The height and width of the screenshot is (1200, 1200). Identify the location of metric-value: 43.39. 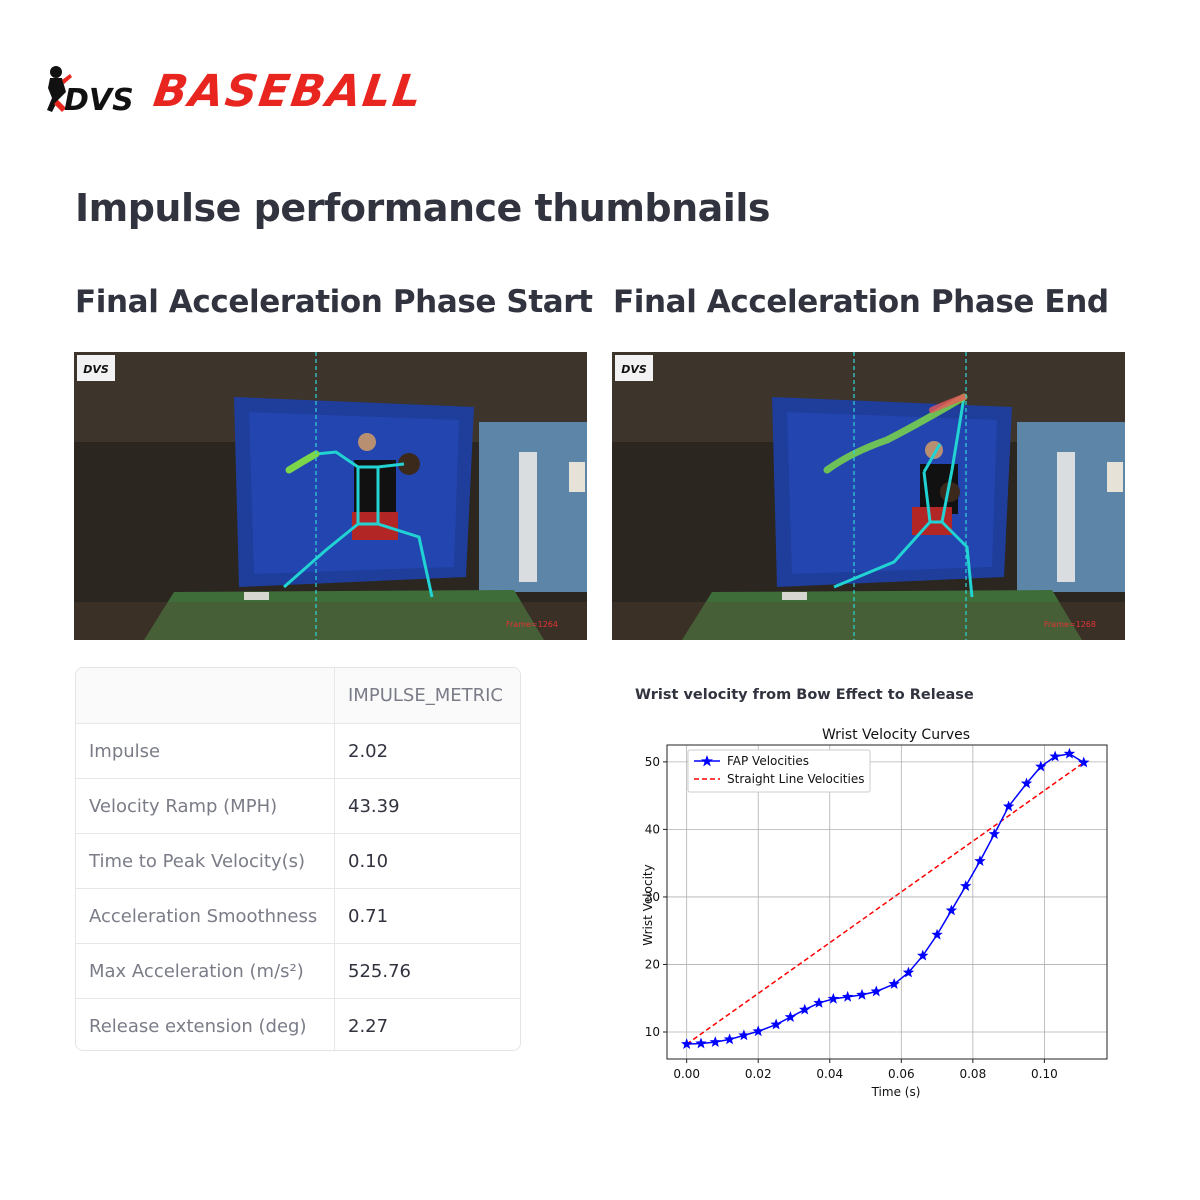
(427, 806).